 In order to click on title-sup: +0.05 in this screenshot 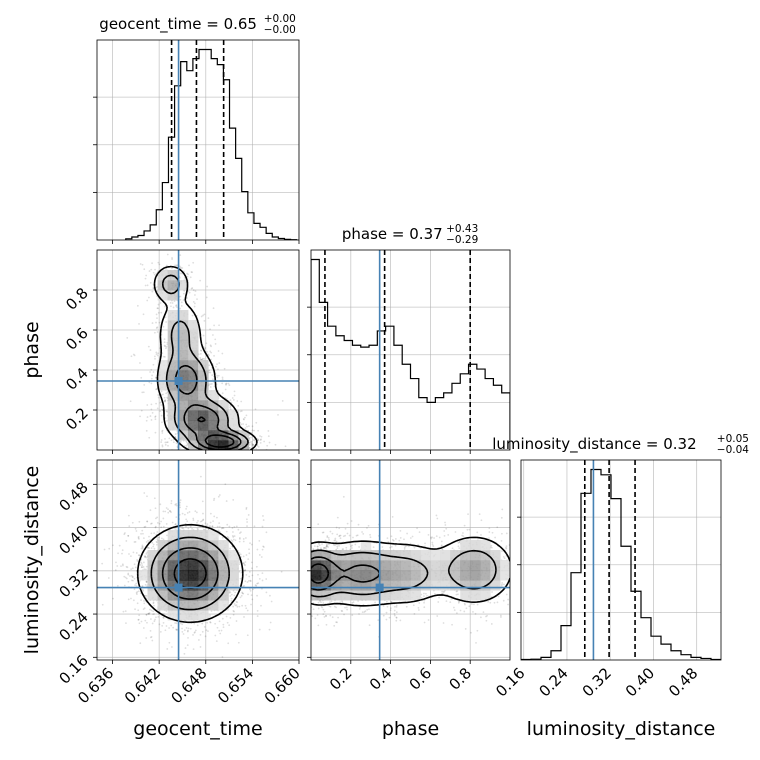, I will do `click(733, 439)`.